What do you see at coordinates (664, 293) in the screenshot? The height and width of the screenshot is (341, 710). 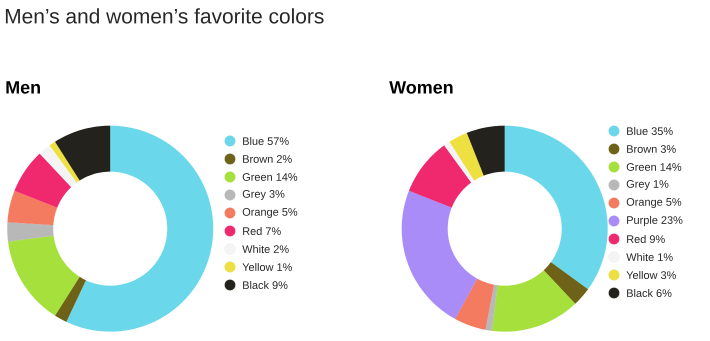 I see `data-label: 6%` at bounding box center [664, 293].